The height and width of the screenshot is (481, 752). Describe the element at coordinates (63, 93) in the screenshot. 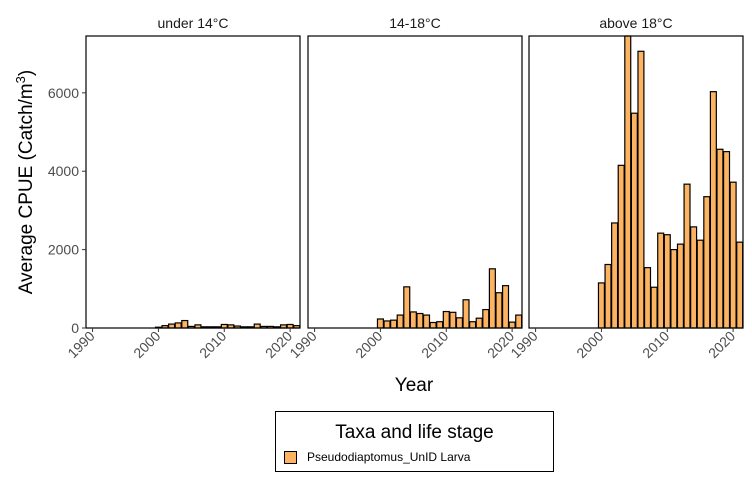

I see `y-tick-label: 6000` at that location.